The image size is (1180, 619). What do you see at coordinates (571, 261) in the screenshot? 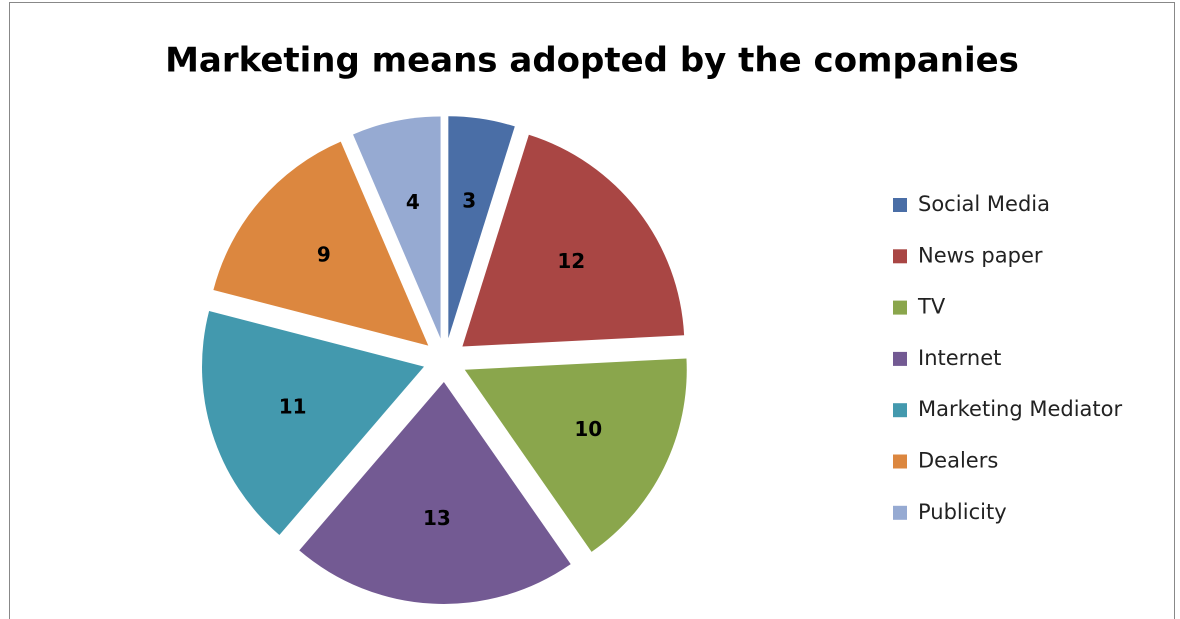
I see `data-label: 12` at bounding box center [571, 261].